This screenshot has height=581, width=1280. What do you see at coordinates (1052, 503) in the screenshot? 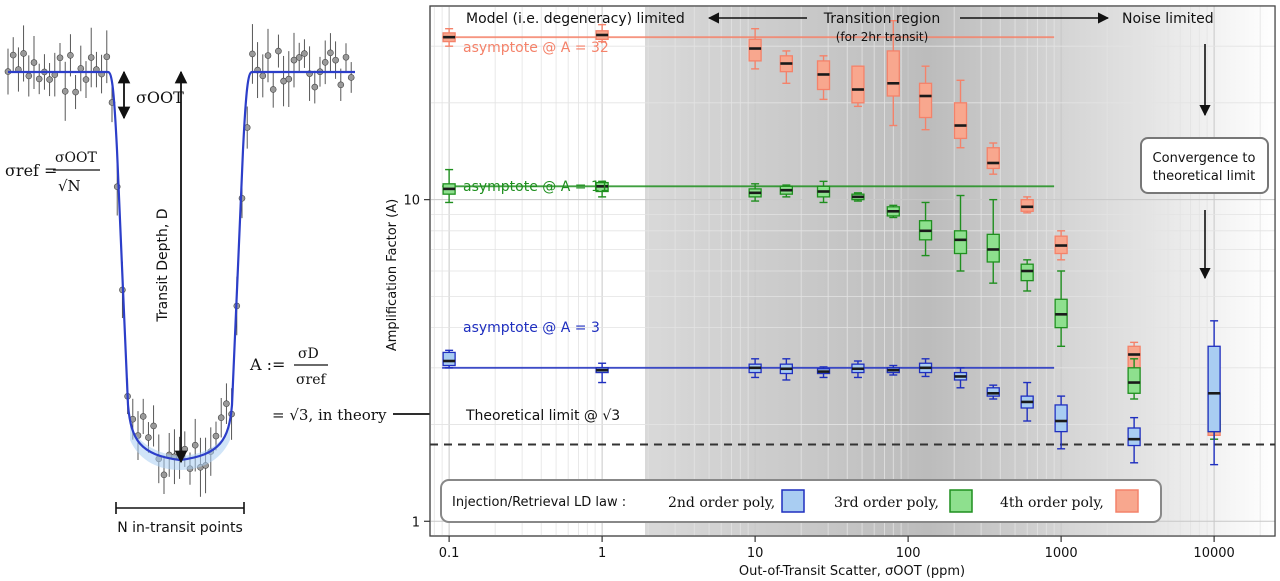
I see `legend-entry-4th: 4th order poly,` at bounding box center [1052, 503].